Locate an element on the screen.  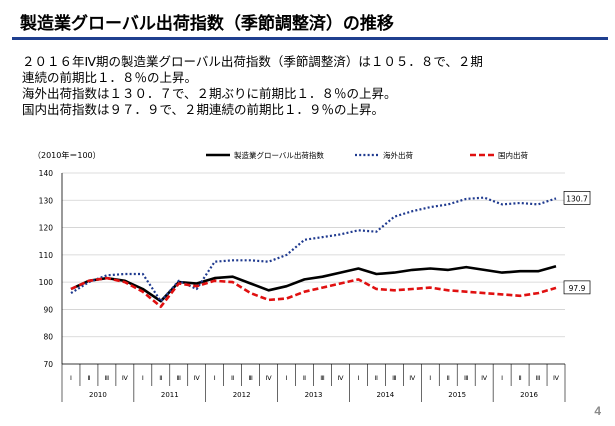
legend: 製造業グローバル出荷指数 海外出荷 国内出荷 is located at coordinates (367, 155).